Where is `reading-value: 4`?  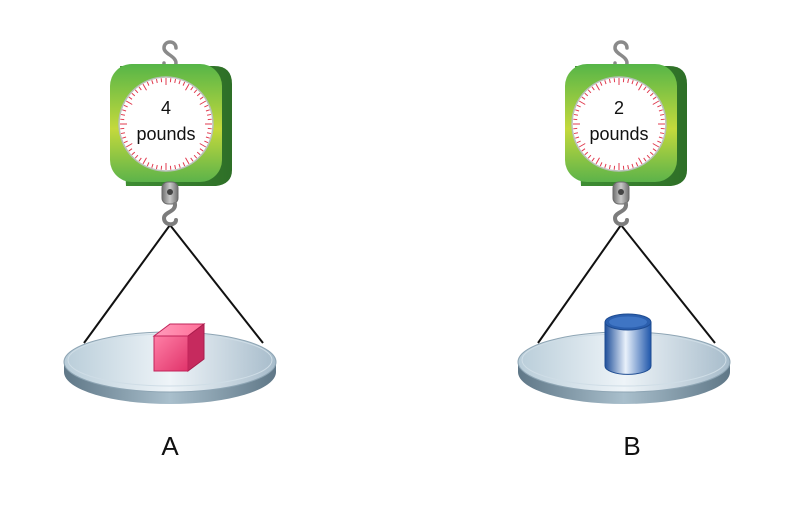 reading-value: 4 is located at coordinates (166, 108).